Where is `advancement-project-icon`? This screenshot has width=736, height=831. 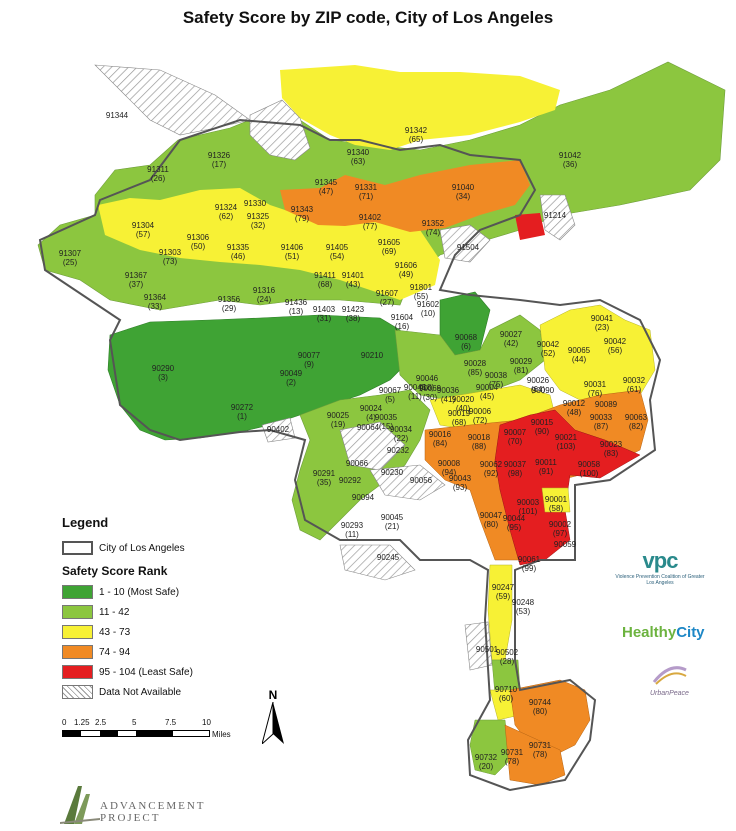 advancement-project-icon is located at coordinates (80, 805).